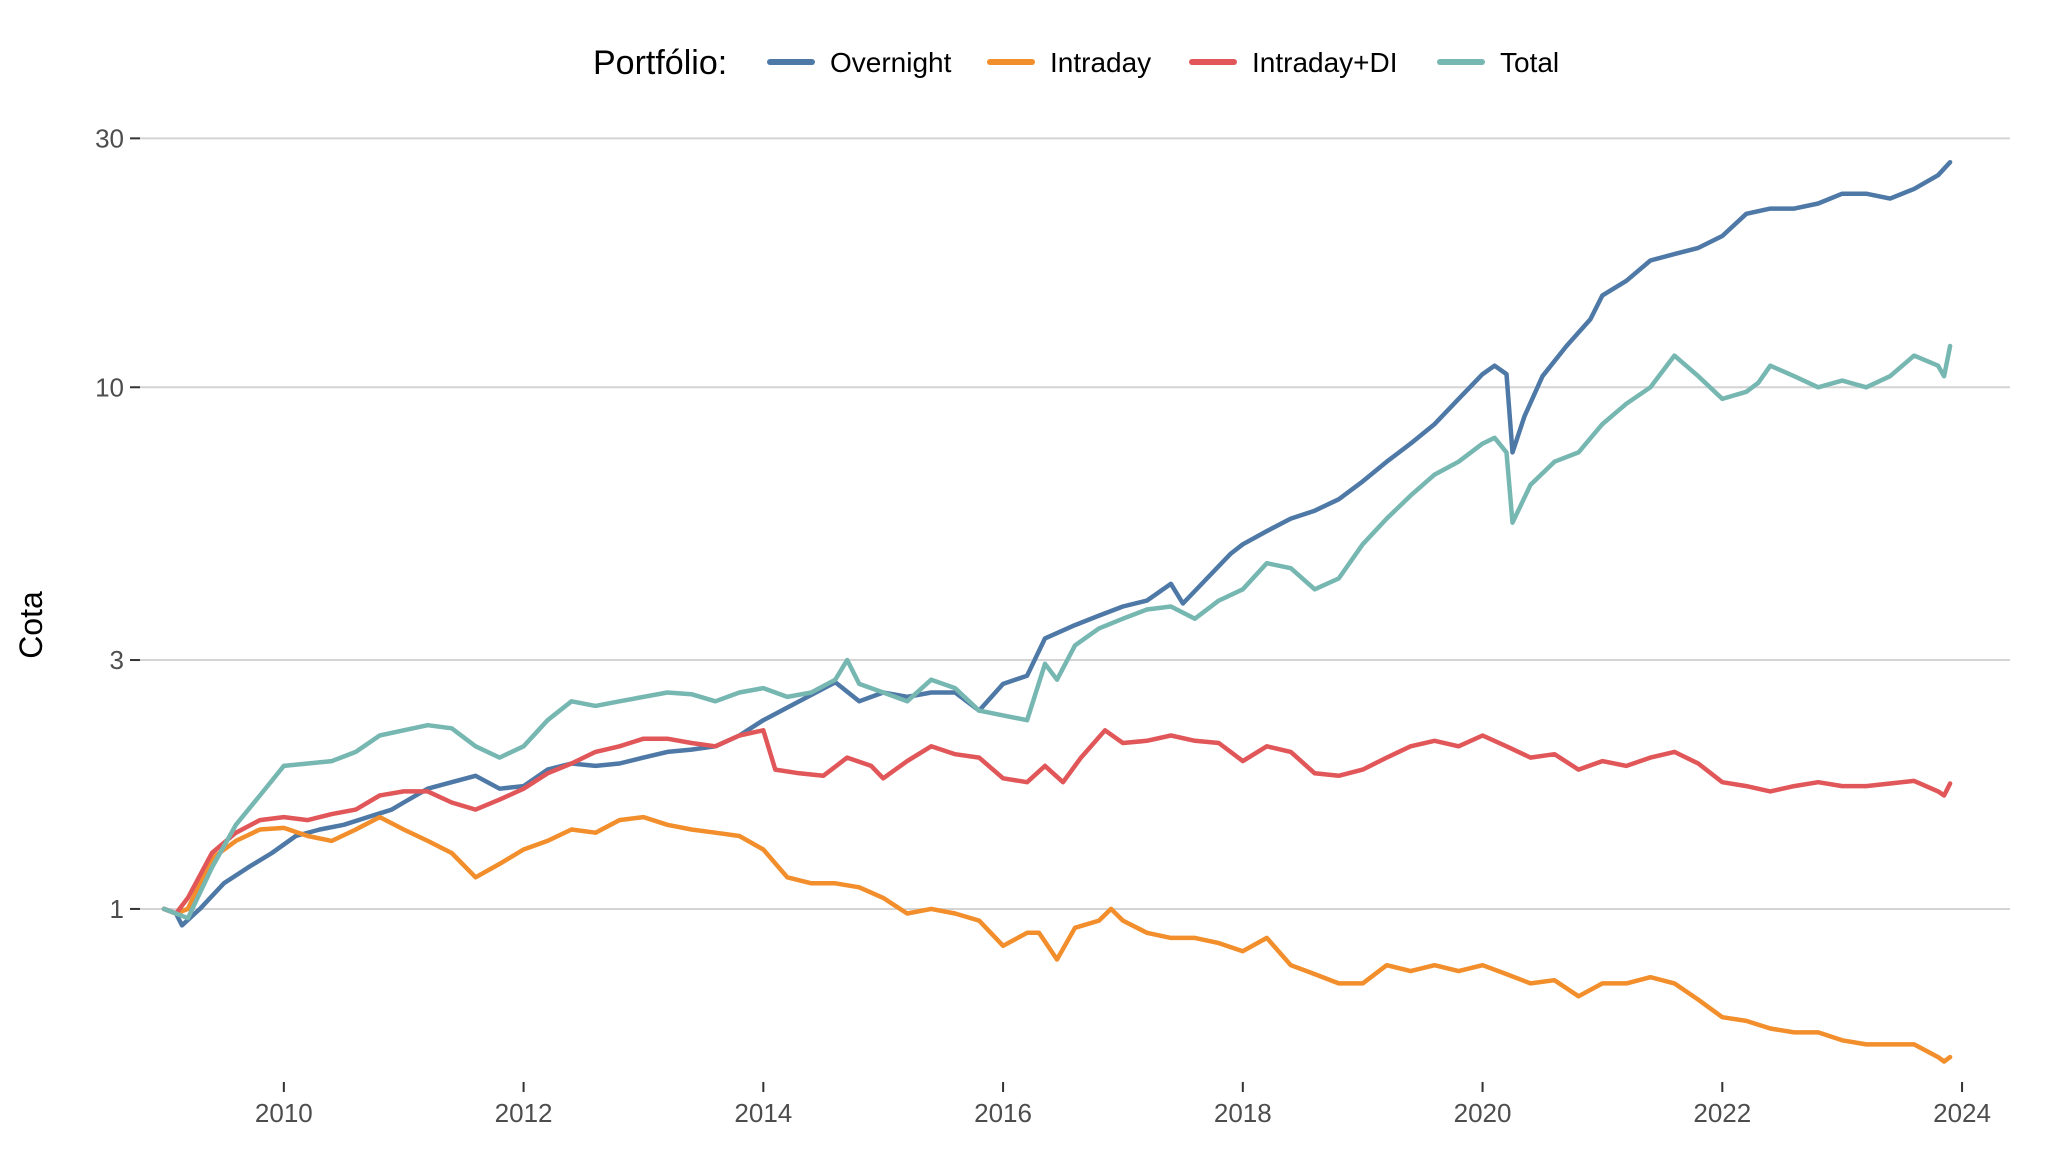 The height and width of the screenshot is (1160, 2063). Describe the element at coordinates (1057, 822) in the screenshot. I see `series-line-intraday-di` at that location.